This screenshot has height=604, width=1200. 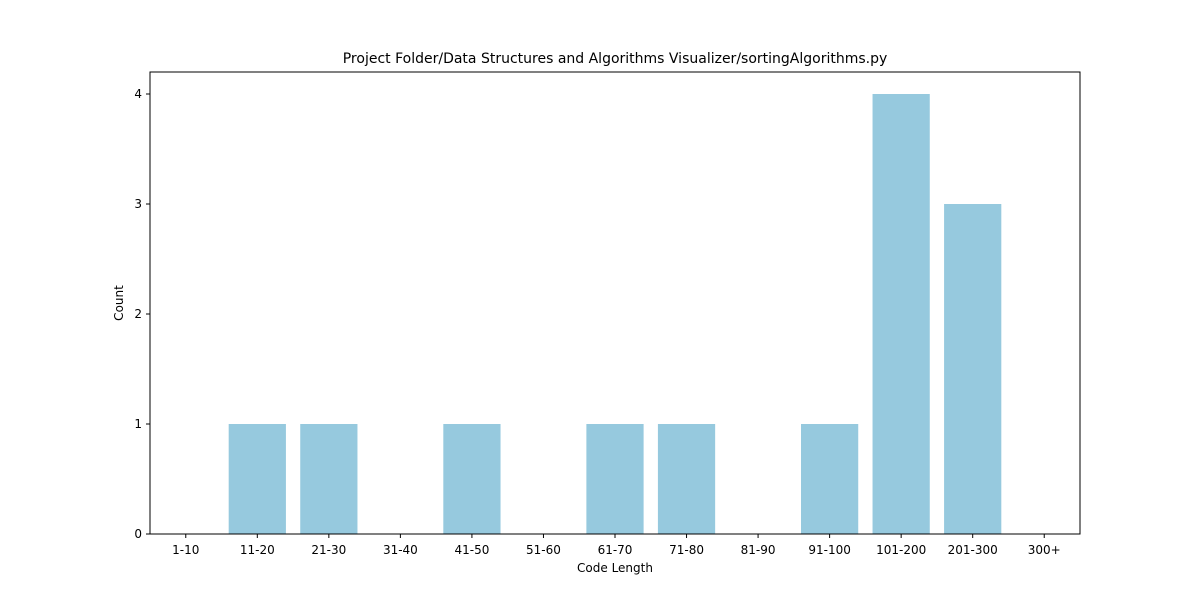 What do you see at coordinates (138, 424) in the screenshot?
I see `y-tick-label: 1` at bounding box center [138, 424].